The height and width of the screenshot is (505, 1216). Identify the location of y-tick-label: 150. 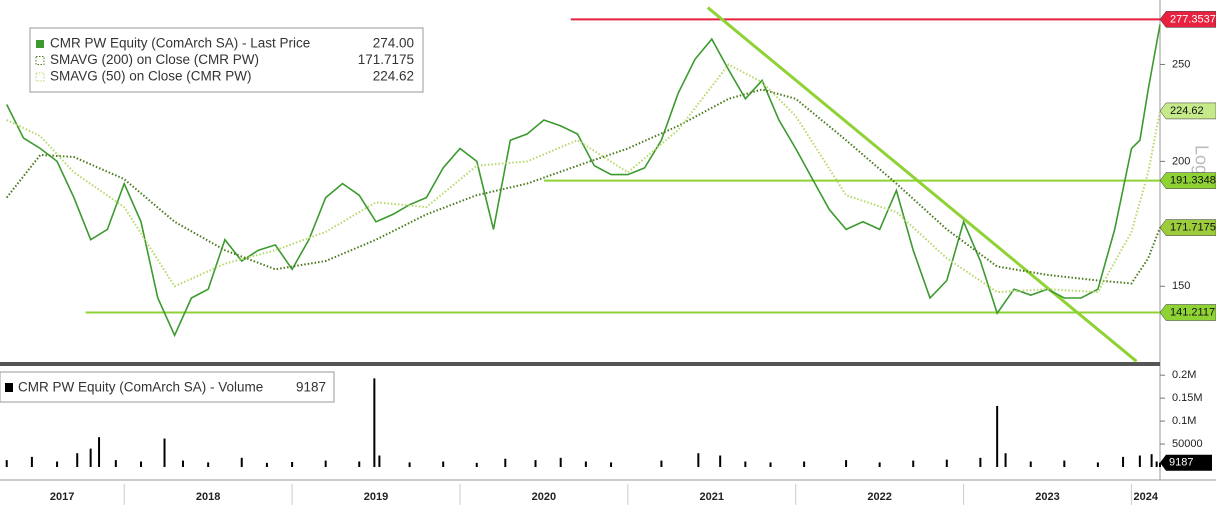
(1181, 286).